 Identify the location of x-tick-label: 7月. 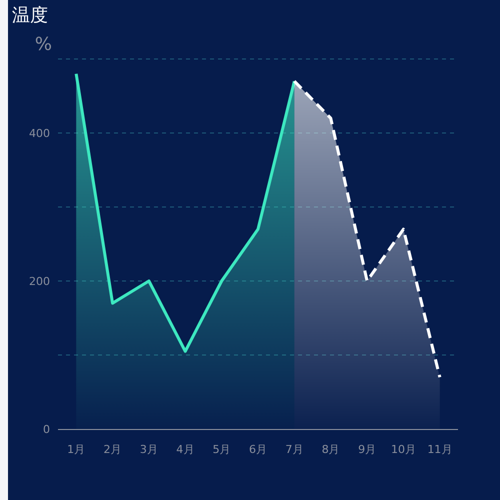
(294, 449).